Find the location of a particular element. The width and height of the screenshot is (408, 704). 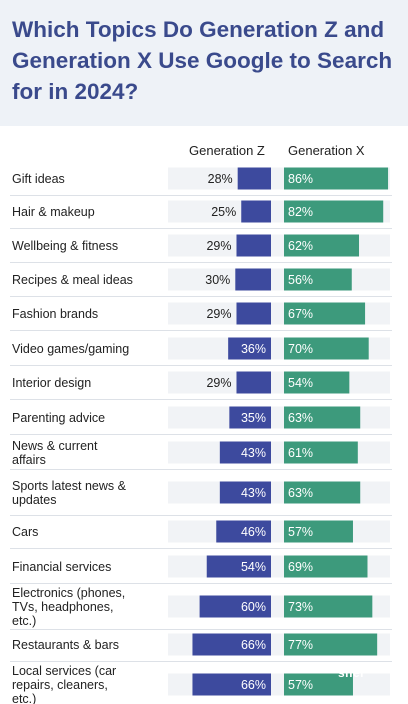

chart-row: Sports latest news & updates 43% 63% is located at coordinates (201, 497).